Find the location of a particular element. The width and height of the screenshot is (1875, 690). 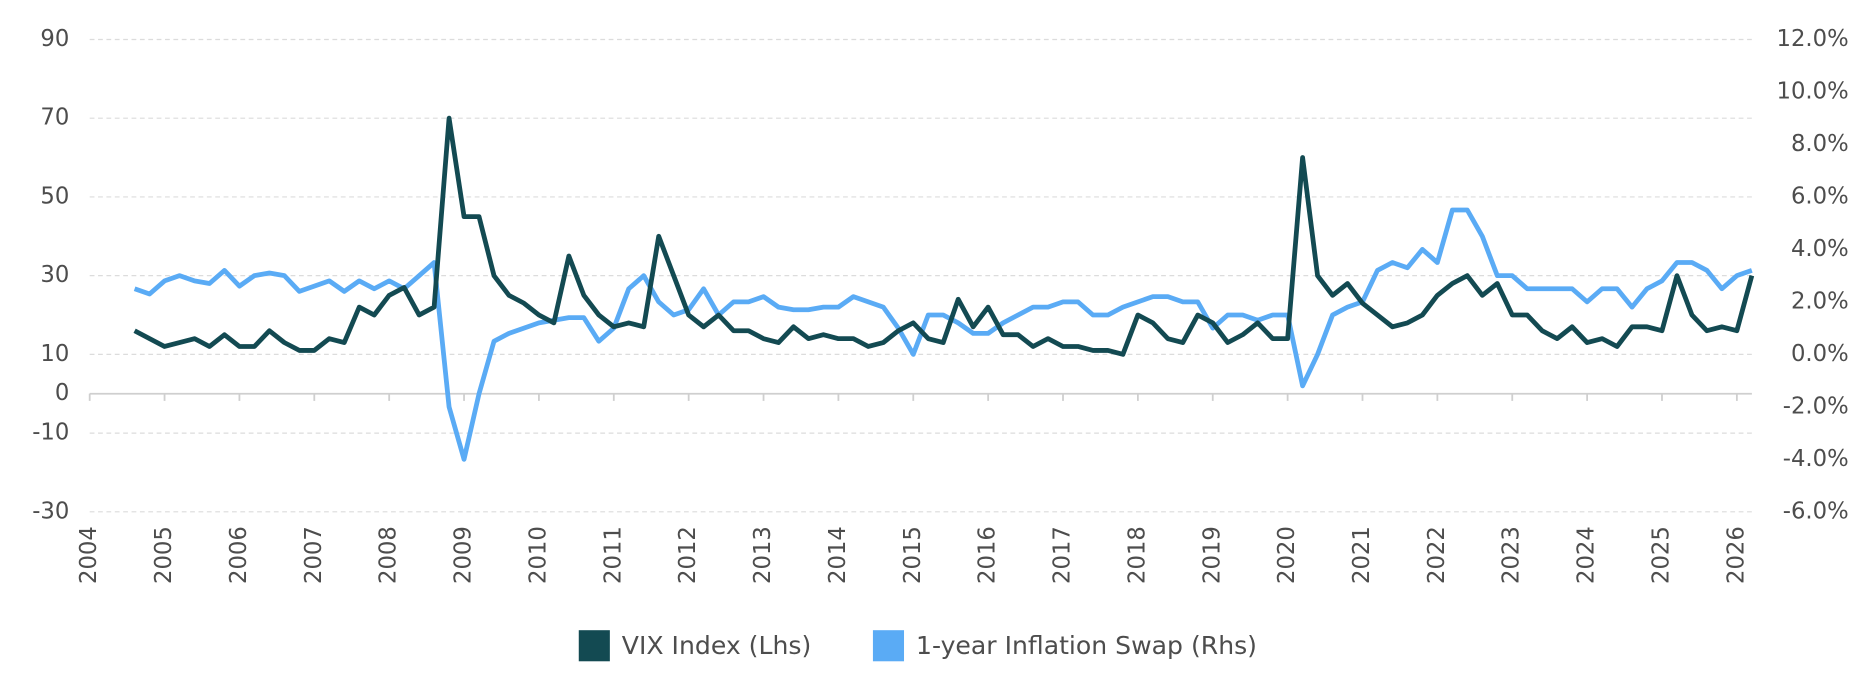

x-tick-label: 2025 is located at coordinates (1661, 555).